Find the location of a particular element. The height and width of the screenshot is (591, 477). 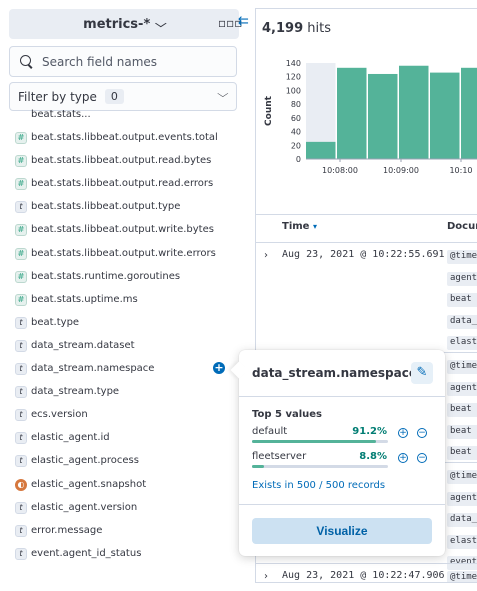

field-search is located at coordinates (123, 61).